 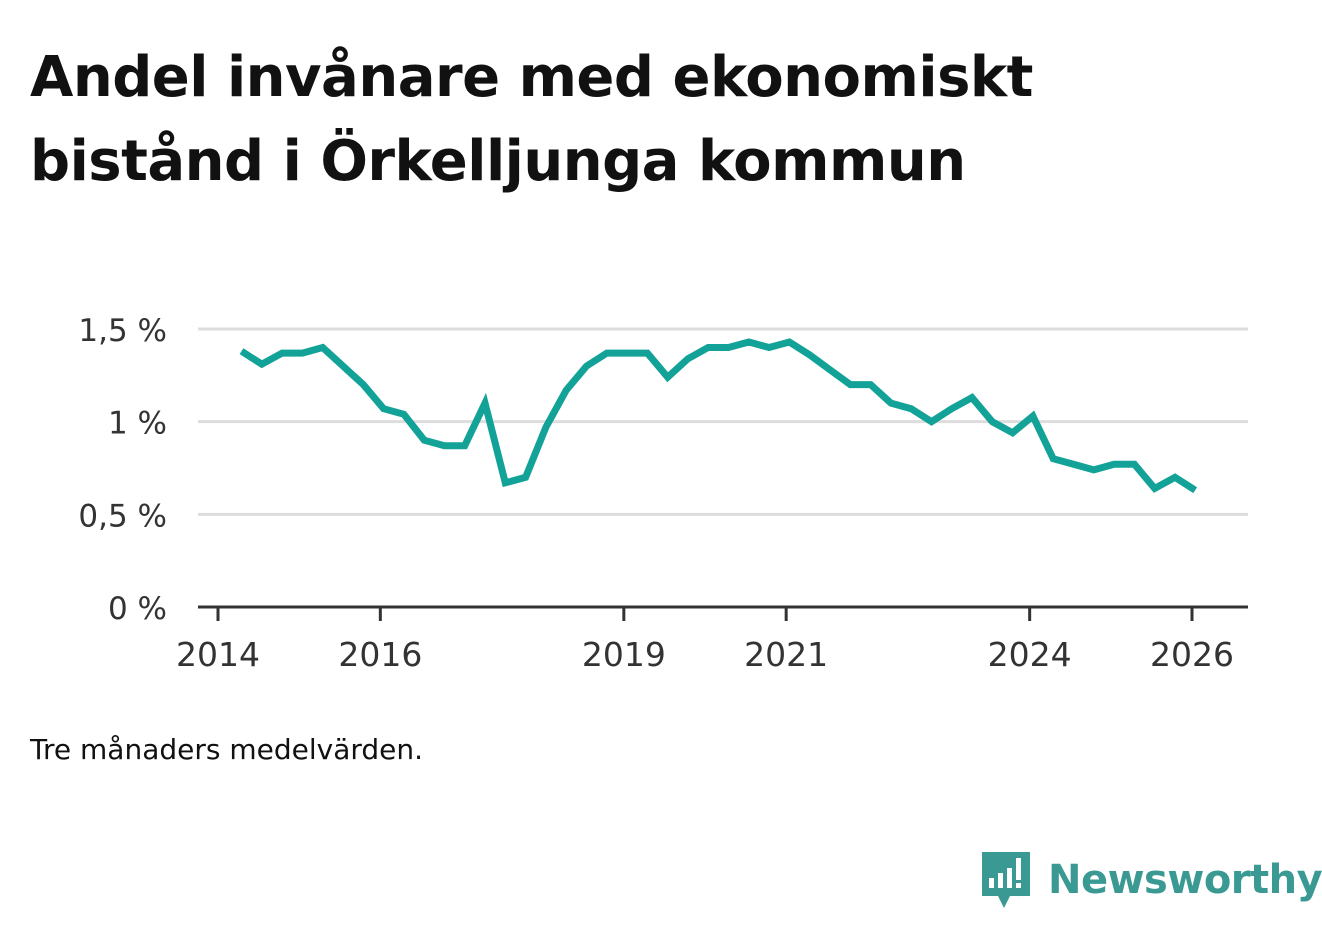 I want to click on chart-title-line-1: Andel invånare med ekonomiskt, so click(x=531, y=77).